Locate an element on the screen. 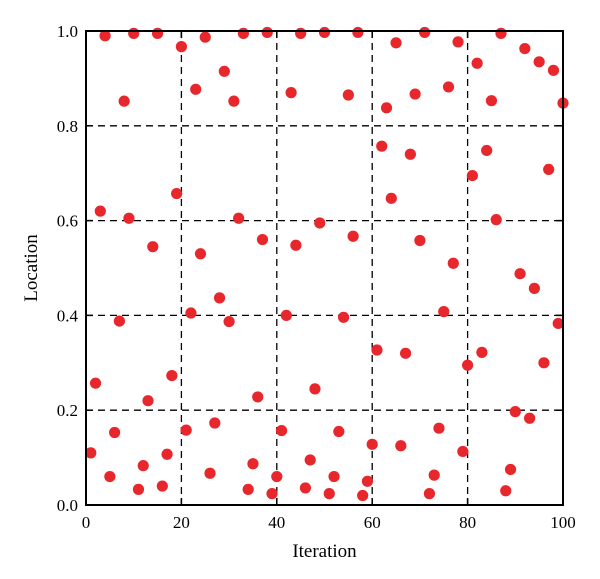 The width and height of the screenshot is (600, 579). x-tick-label: 0 is located at coordinates (86, 522).